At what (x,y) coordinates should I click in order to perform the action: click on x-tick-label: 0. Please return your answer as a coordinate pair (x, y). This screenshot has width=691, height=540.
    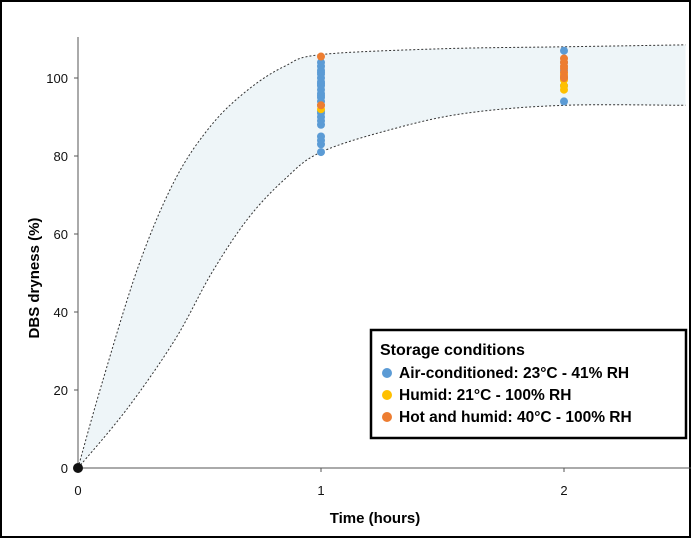
    Looking at the image, I should click on (77, 490).